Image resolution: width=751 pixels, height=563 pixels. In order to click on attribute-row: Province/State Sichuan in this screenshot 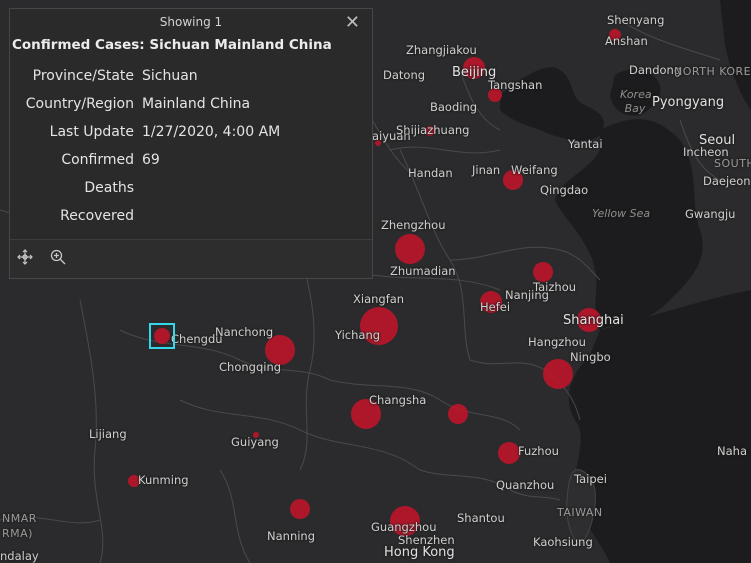, I will do `click(145, 76)`.